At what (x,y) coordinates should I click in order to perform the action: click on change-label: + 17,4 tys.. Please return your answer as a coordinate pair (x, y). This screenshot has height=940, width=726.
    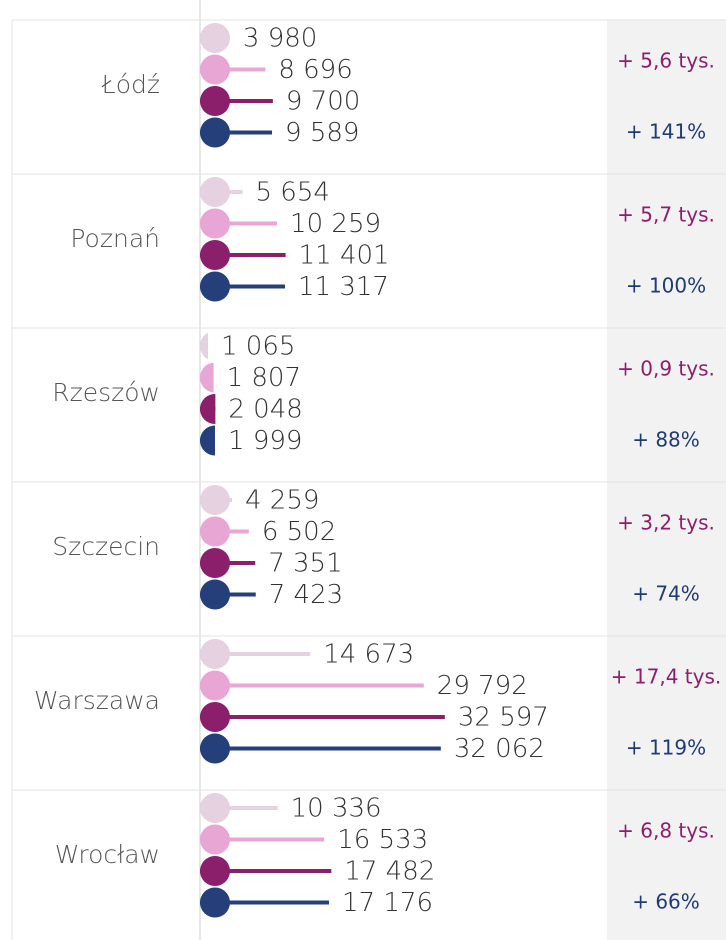
    Looking at the image, I should click on (666, 677).